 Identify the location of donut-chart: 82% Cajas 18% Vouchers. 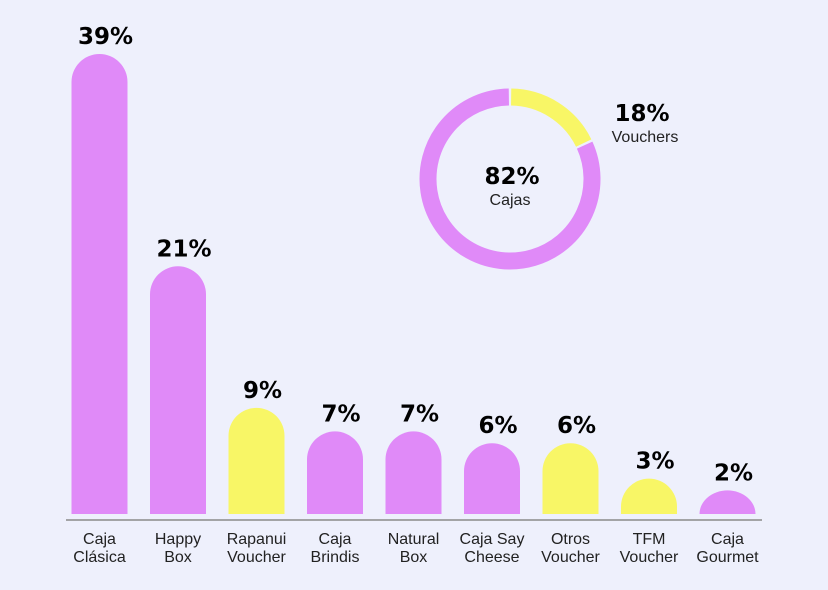
(549, 179).